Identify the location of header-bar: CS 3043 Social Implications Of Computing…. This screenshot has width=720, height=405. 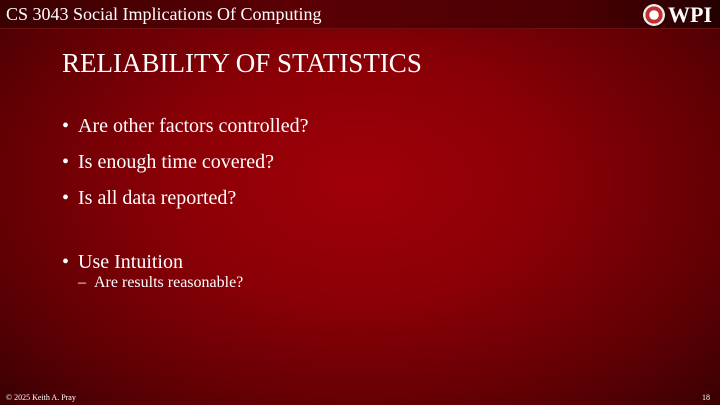
(360, 14).